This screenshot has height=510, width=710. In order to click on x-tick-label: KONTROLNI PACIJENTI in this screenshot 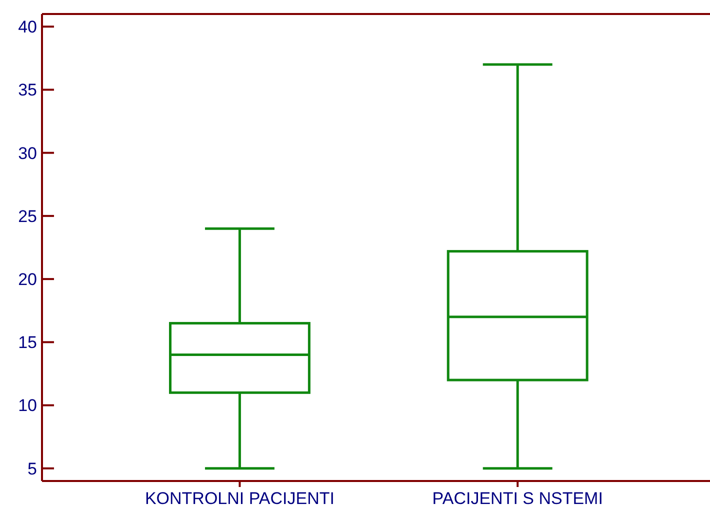, I will do `click(239, 498)`.